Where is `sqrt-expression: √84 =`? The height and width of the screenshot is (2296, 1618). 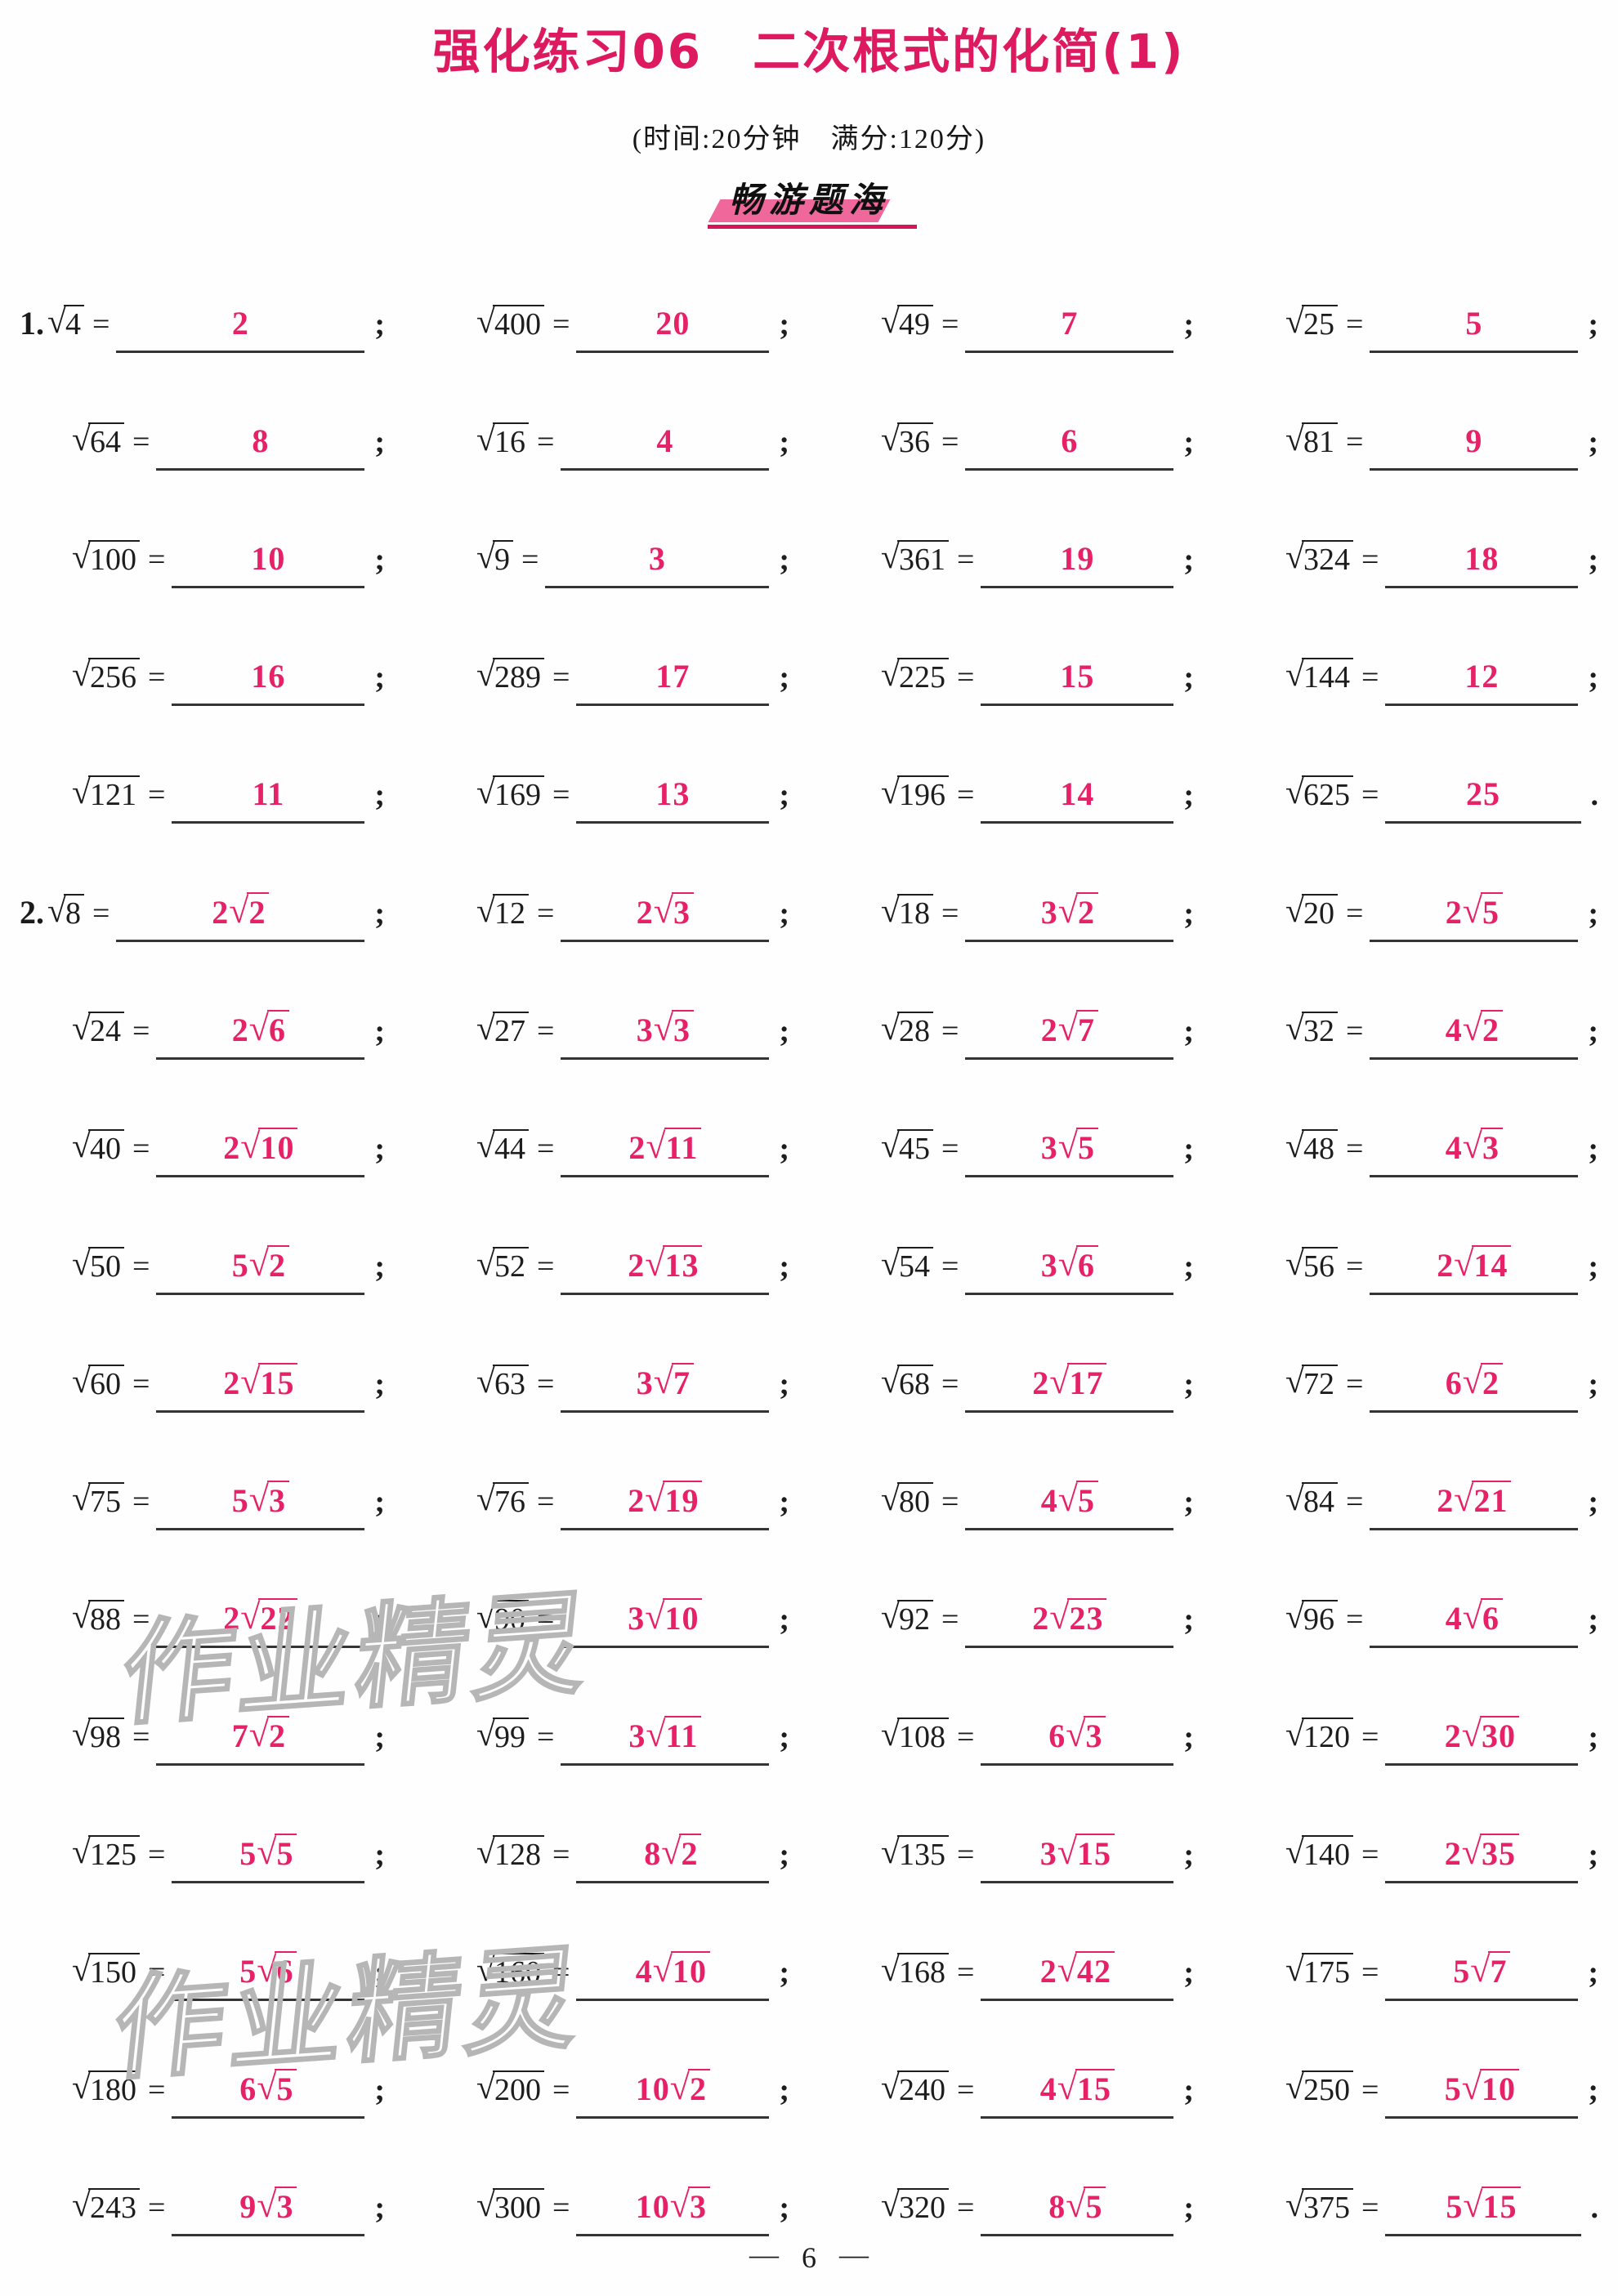 sqrt-expression: √84 = is located at coordinates (1327, 1501).